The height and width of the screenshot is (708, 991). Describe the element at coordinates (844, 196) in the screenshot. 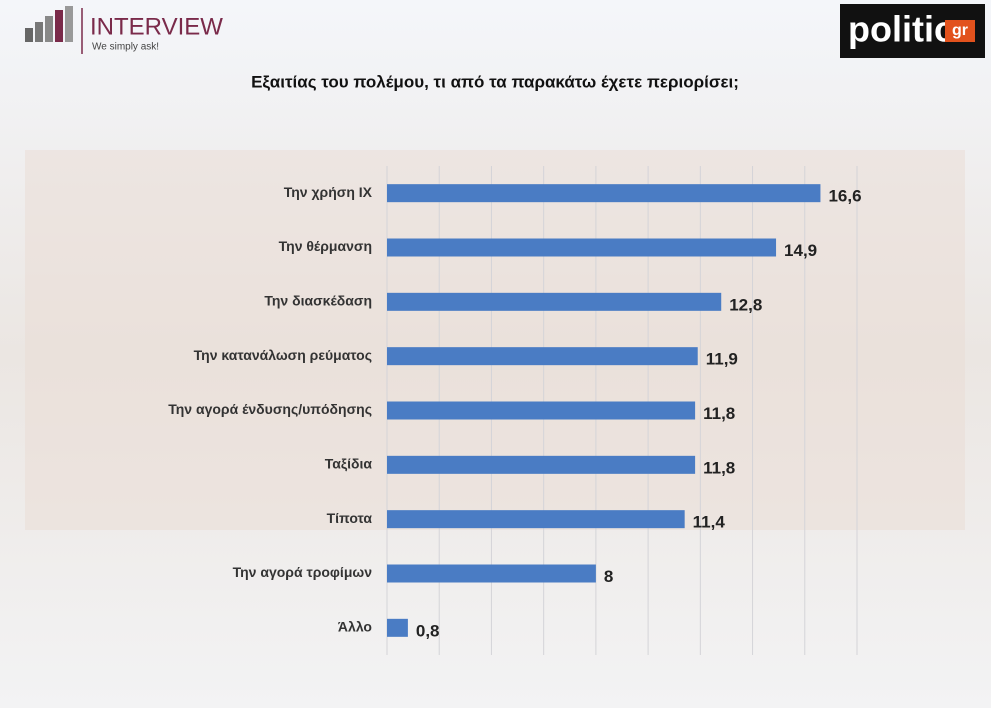

I see `value-label: 16,6` at that location.